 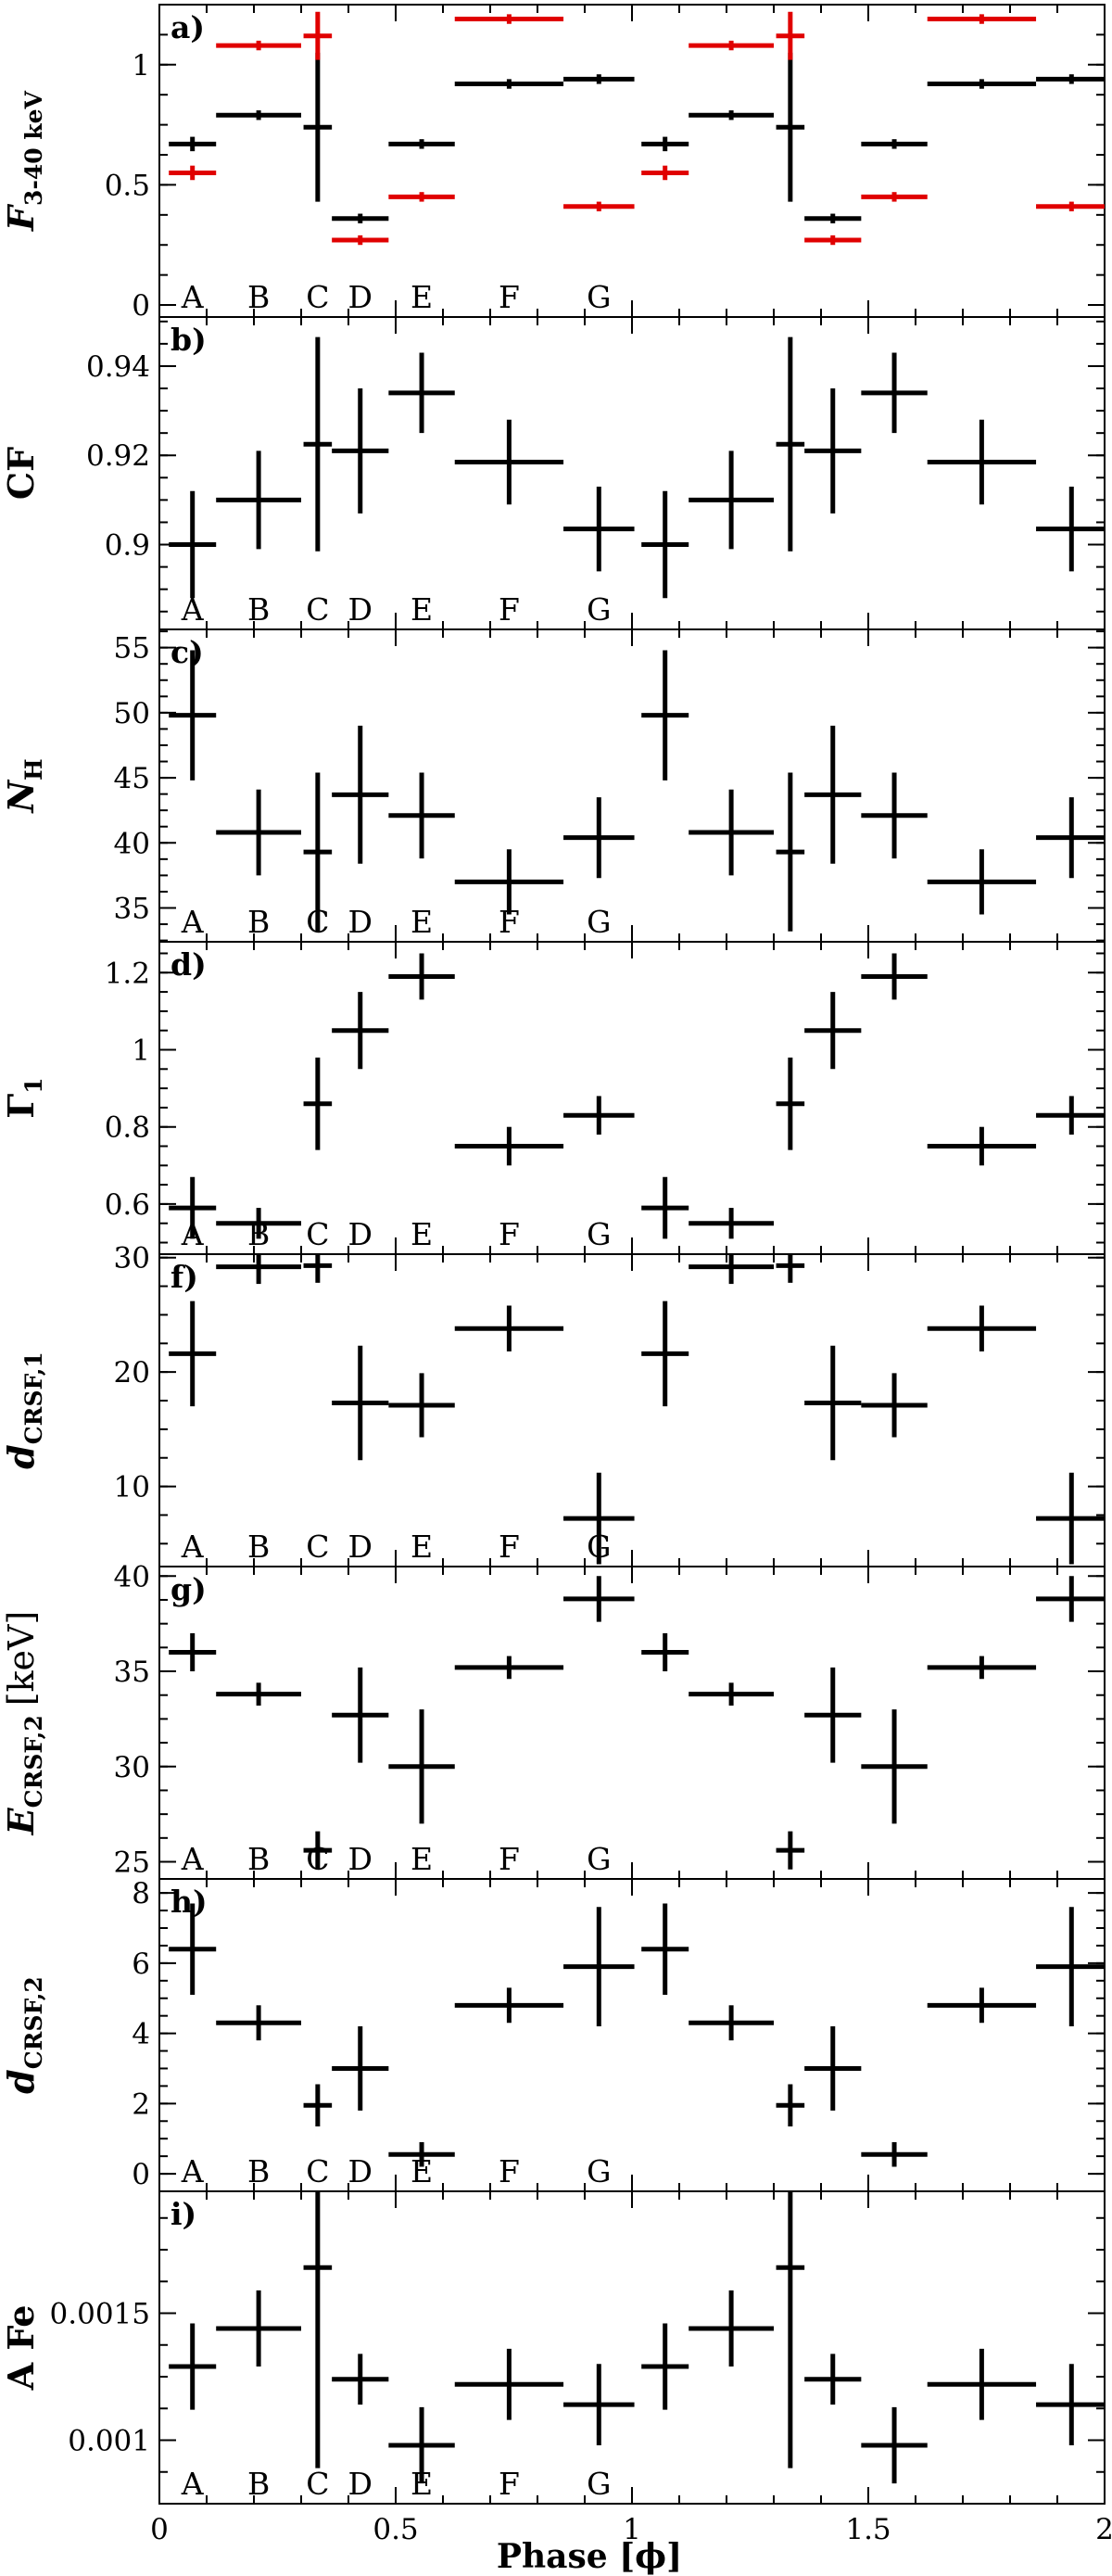 What do you see at coordinates (127, 546) in the screenshot?
I see `y-tick-label: 0.9` at bounding box center [127, 546].